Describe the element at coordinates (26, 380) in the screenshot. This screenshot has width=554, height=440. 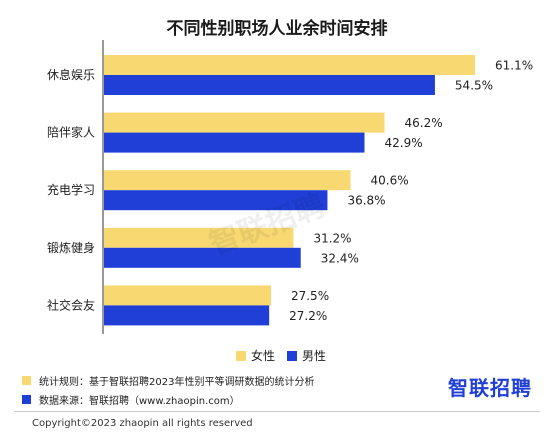
I see `note-swatch-yellow` at that location.